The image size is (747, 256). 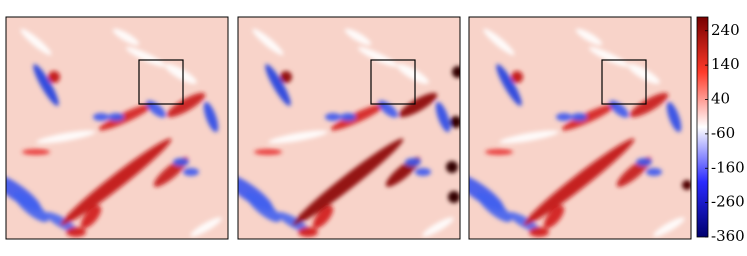 I want to click on colorbar-tick-label: -260, so click(x=728, y=202).